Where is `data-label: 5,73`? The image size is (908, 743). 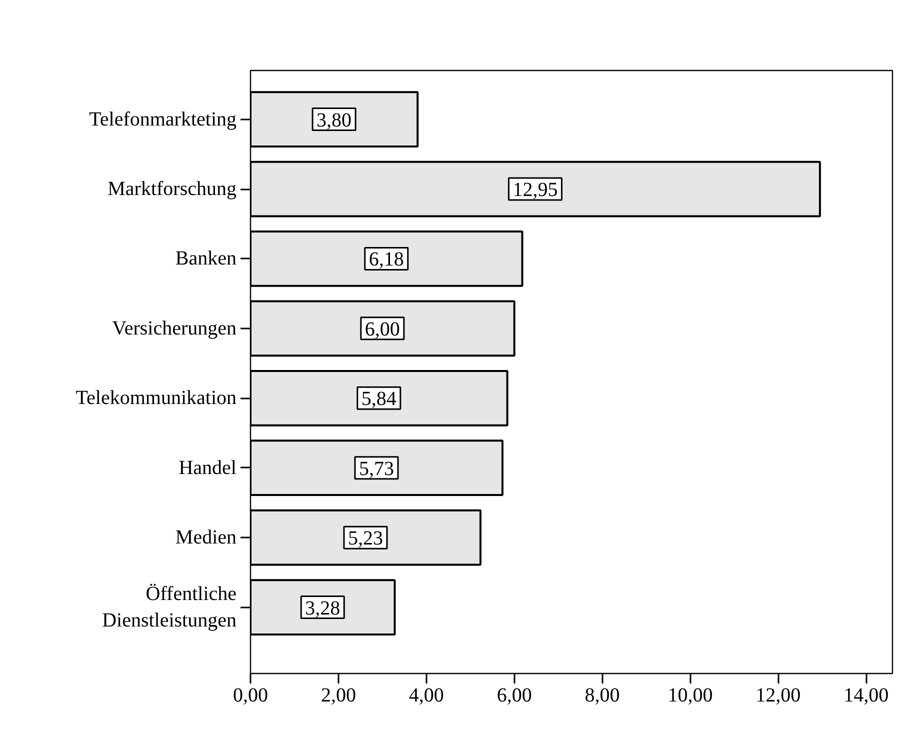
data-label: 5,73 is located at coordinates (376, 469).